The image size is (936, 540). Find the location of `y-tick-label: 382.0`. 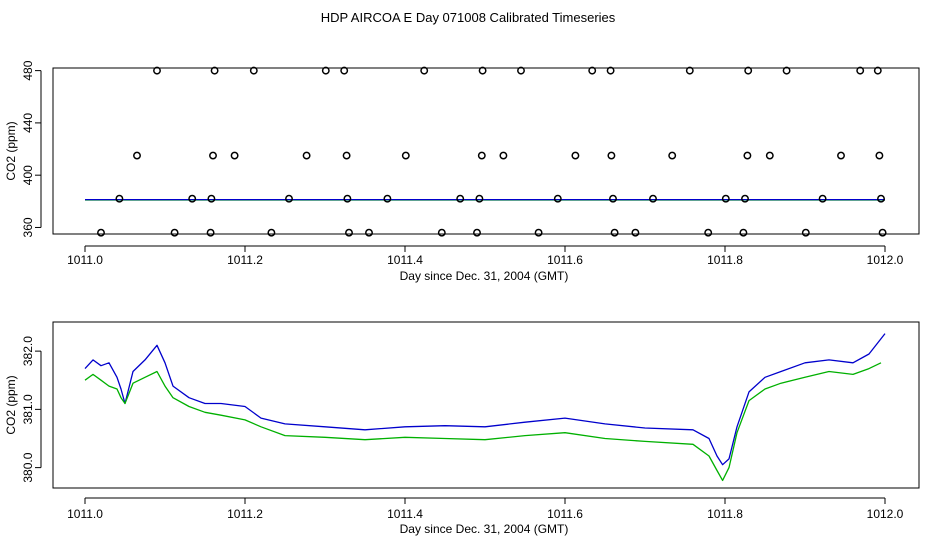

y-tick-label: 382.0 is located at coordinates (28, 351).